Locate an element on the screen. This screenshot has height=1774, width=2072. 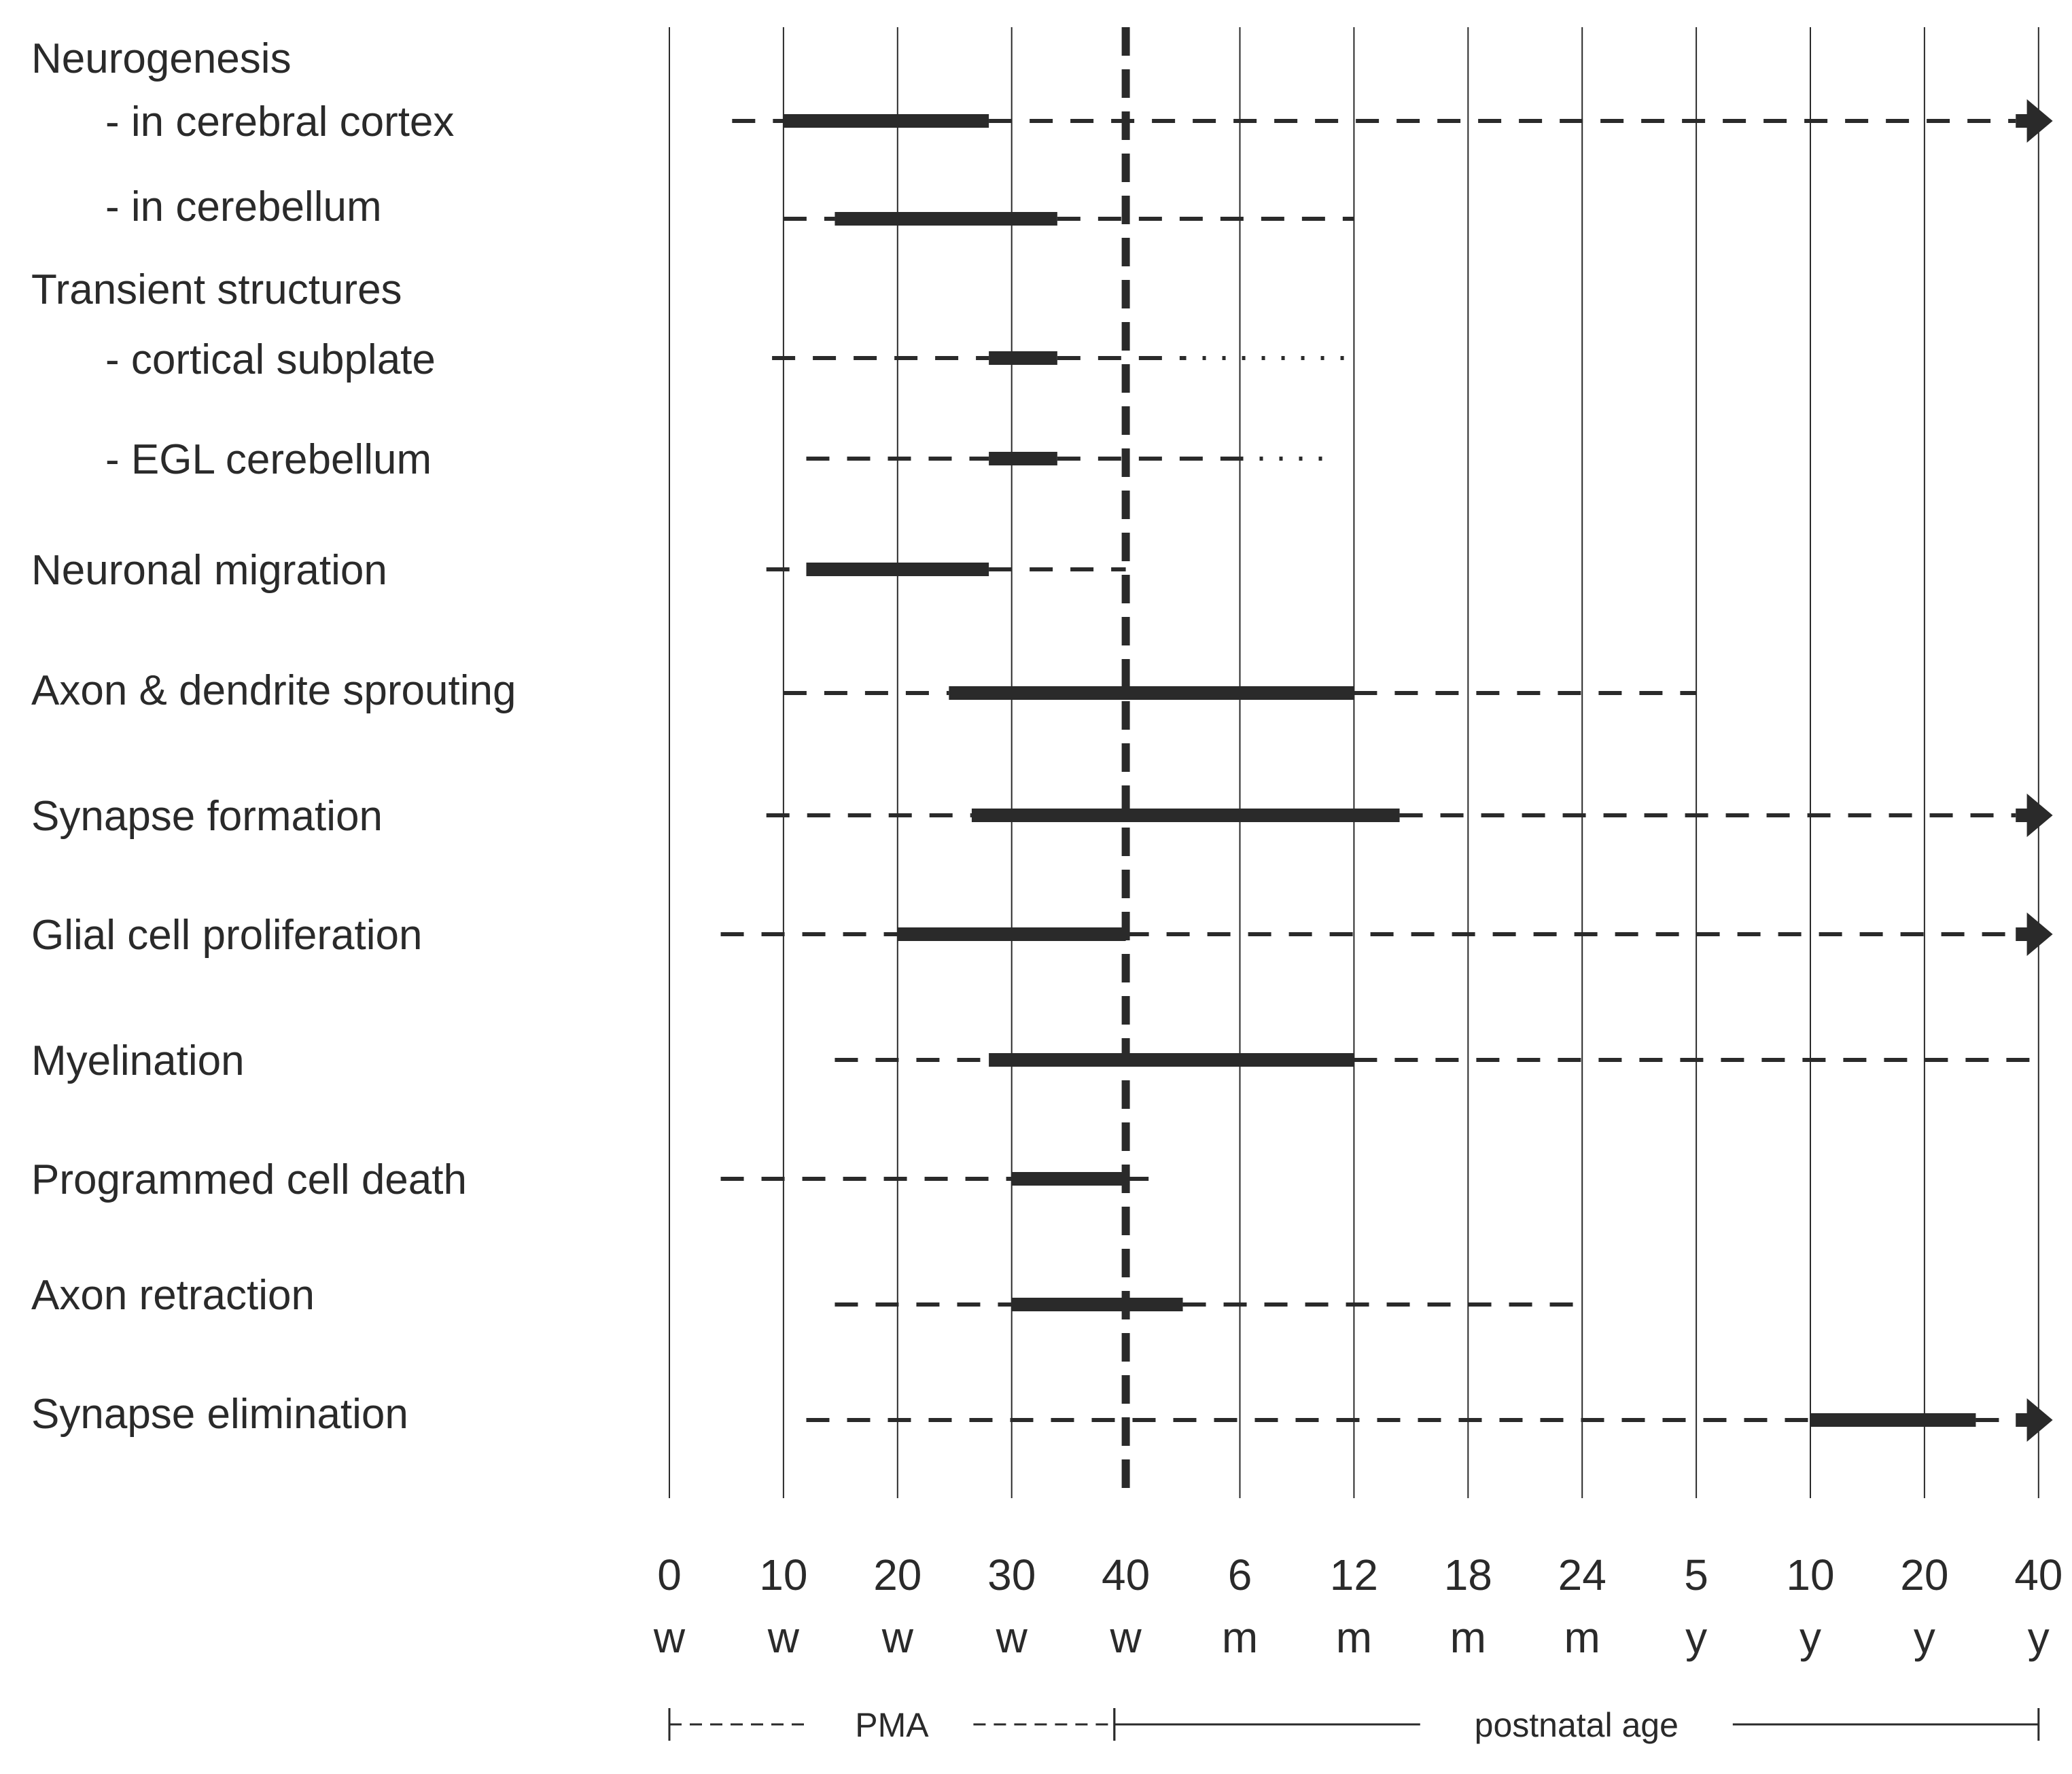
row-label: Neuronal migration is located at coordinates (209, 570).